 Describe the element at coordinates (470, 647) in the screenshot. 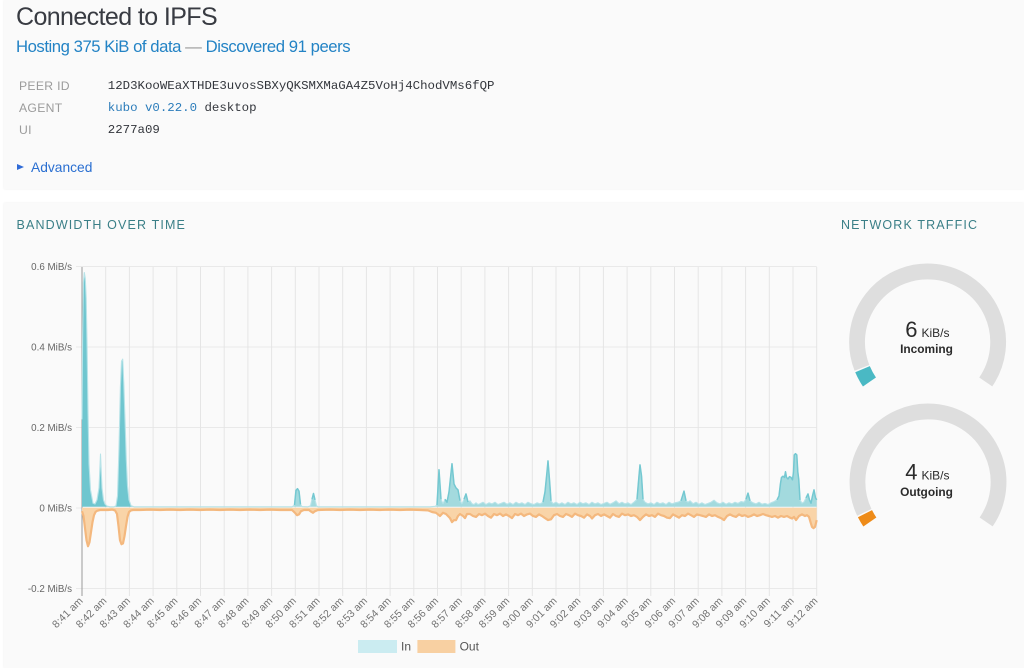

I see `svg-text: Out` at that location.